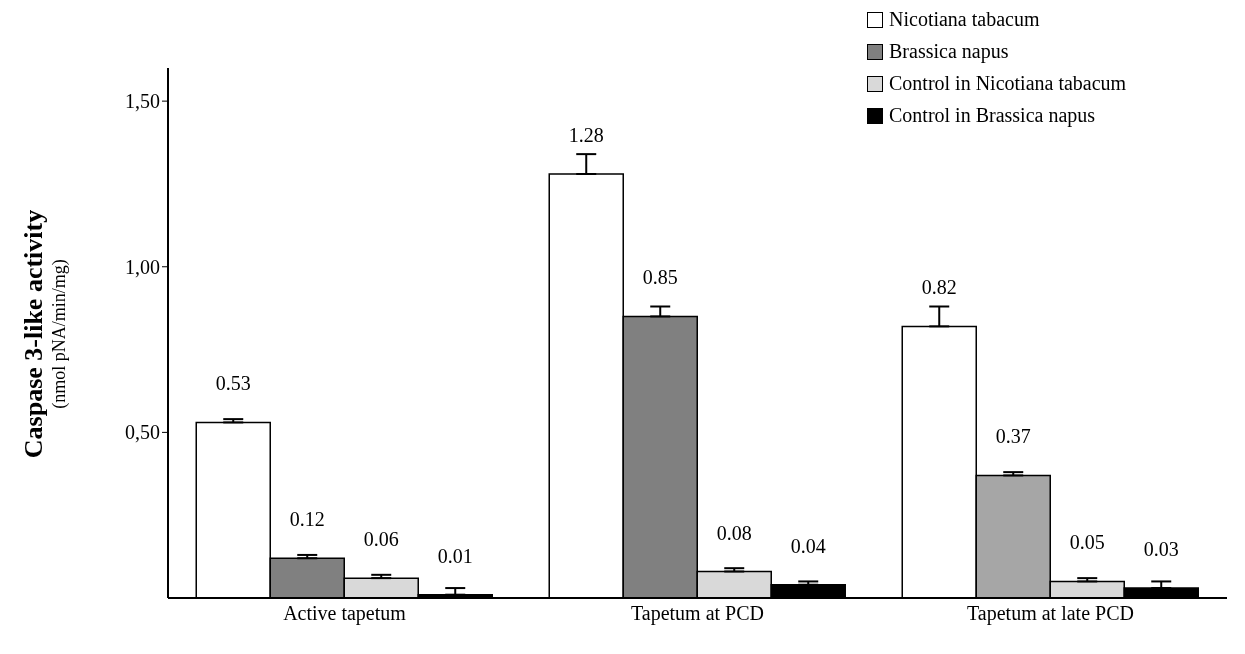  I want to click on x-tick-label: Active tapetum, so click(345, 614).